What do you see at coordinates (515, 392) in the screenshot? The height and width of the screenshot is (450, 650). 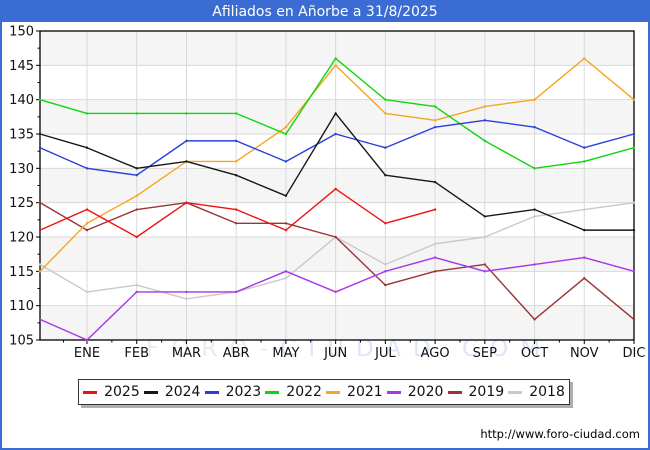 I see `legend-swatch-2018` at bounding box center [515, 392].